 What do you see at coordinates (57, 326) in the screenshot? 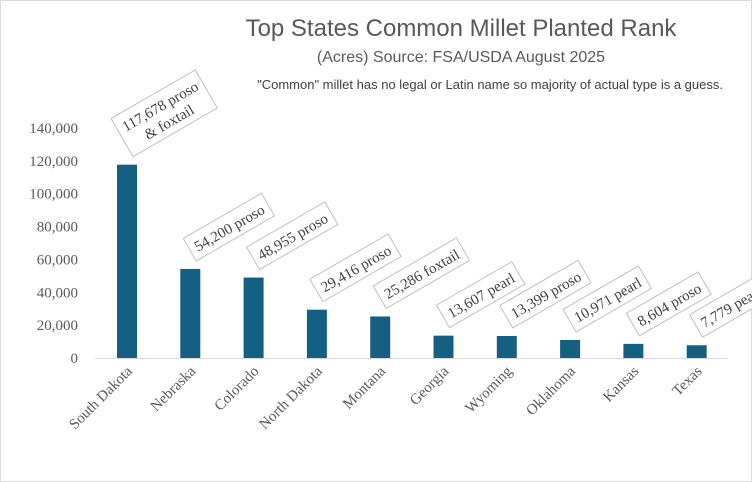
I see `y-tick-label: 20,000` at bounding box center [57, 326].